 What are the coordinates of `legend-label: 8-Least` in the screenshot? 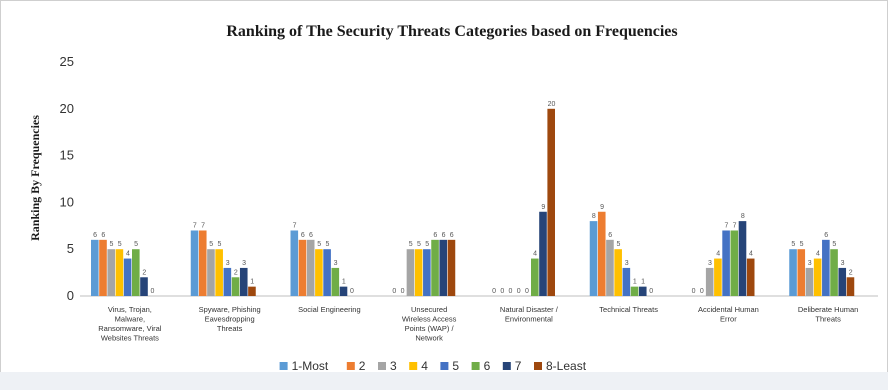 It's located at (566, 366).